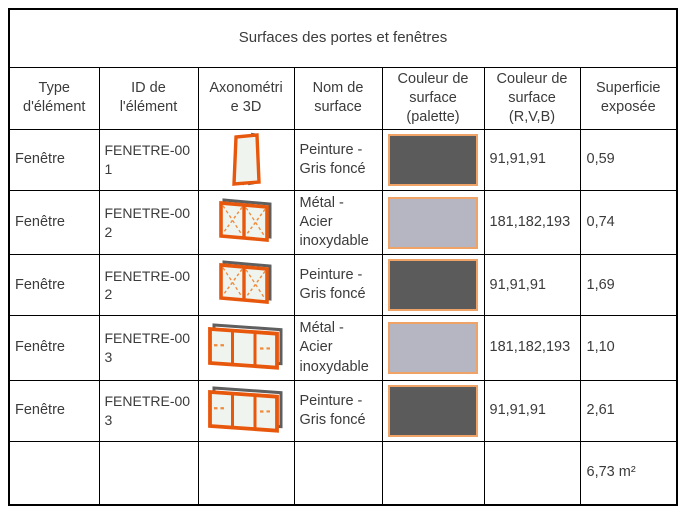 The image size is (684, 524). Describe the element at coordinates (54, 98) in the screenshot. I see `header-element-type: Type d'élément` at that location.